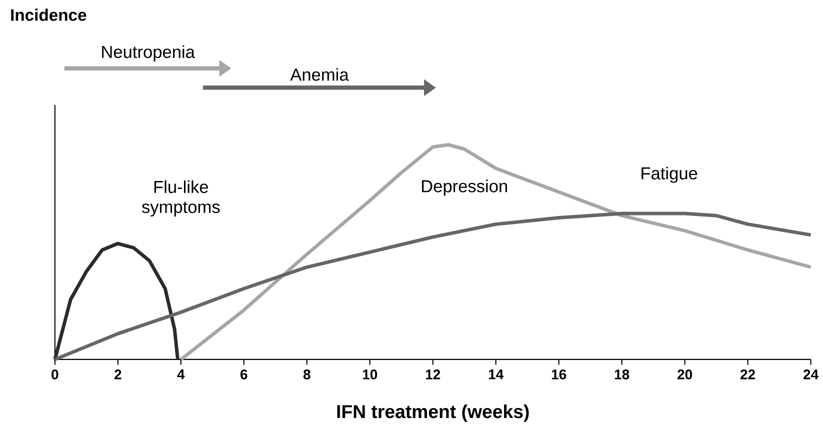 This screenshot has height=448, width=823. Describe the element at coordinates (464, 187) in the screenshot. I see `series-label: Depression` at that location.